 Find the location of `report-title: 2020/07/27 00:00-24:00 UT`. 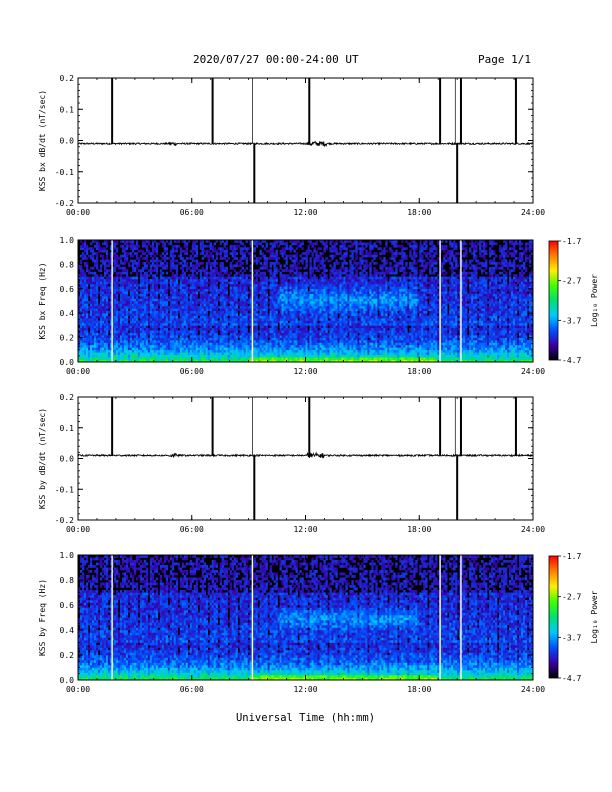

report-title: 2020/07/27 00:00-24:00 UT is located at coordinates (276, 59).